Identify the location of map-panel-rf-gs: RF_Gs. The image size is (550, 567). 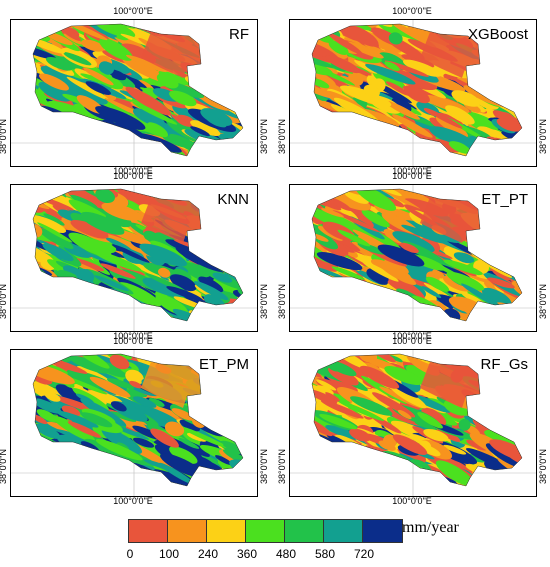
(413, 423).